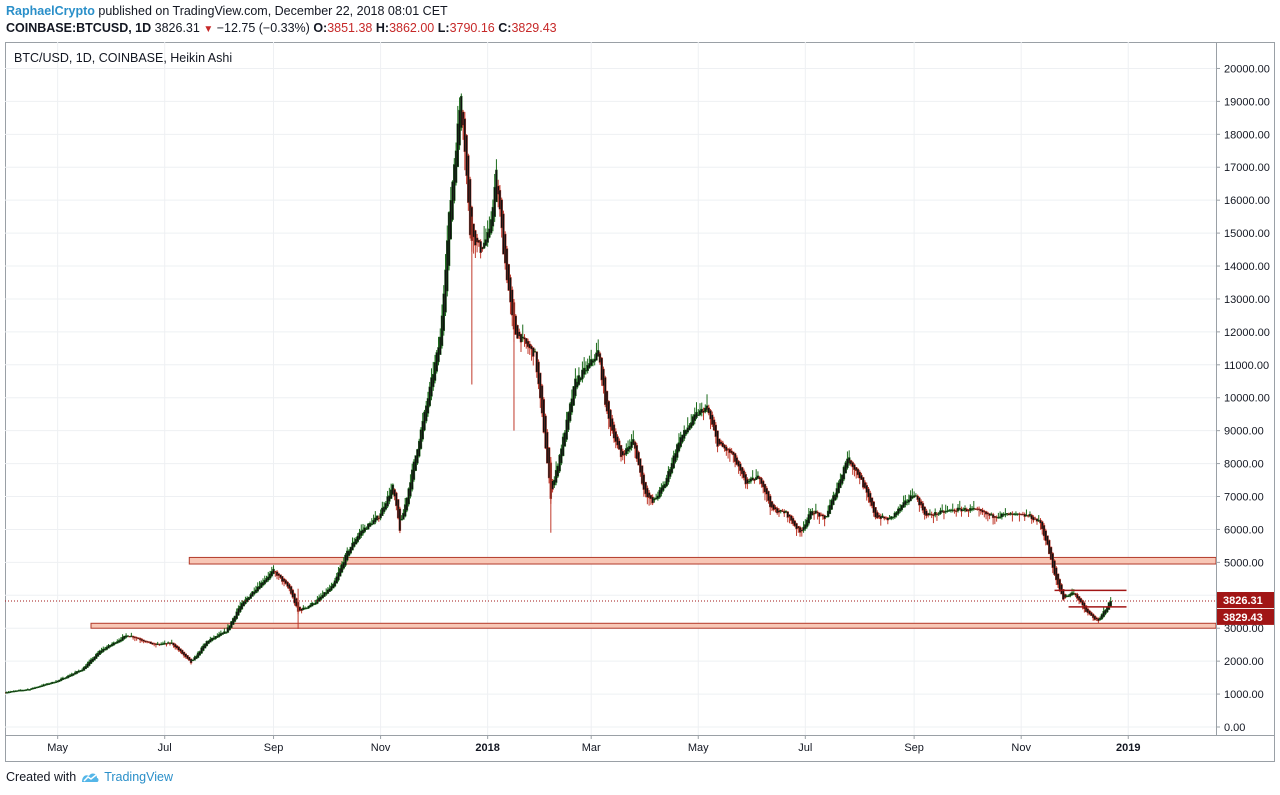 The width and height of the screenshot is (1280, 795). I want to click on price-tick-label: 17000.00, so click(1247, 168).